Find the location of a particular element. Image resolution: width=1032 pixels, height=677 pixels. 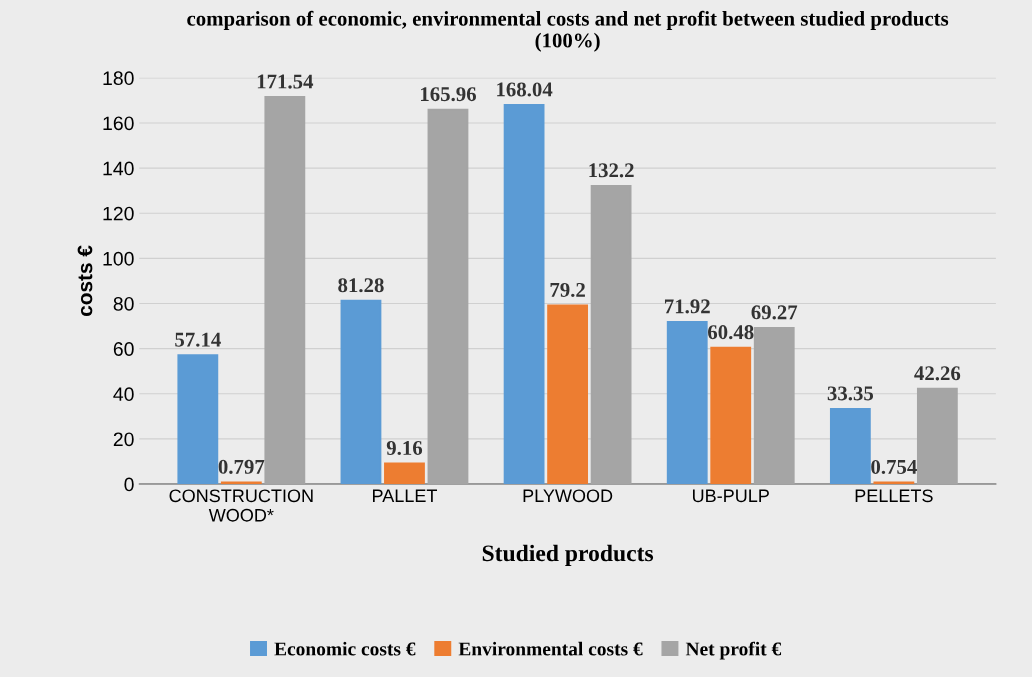

data-label: 168.04 is located at coordinates (525, 89).